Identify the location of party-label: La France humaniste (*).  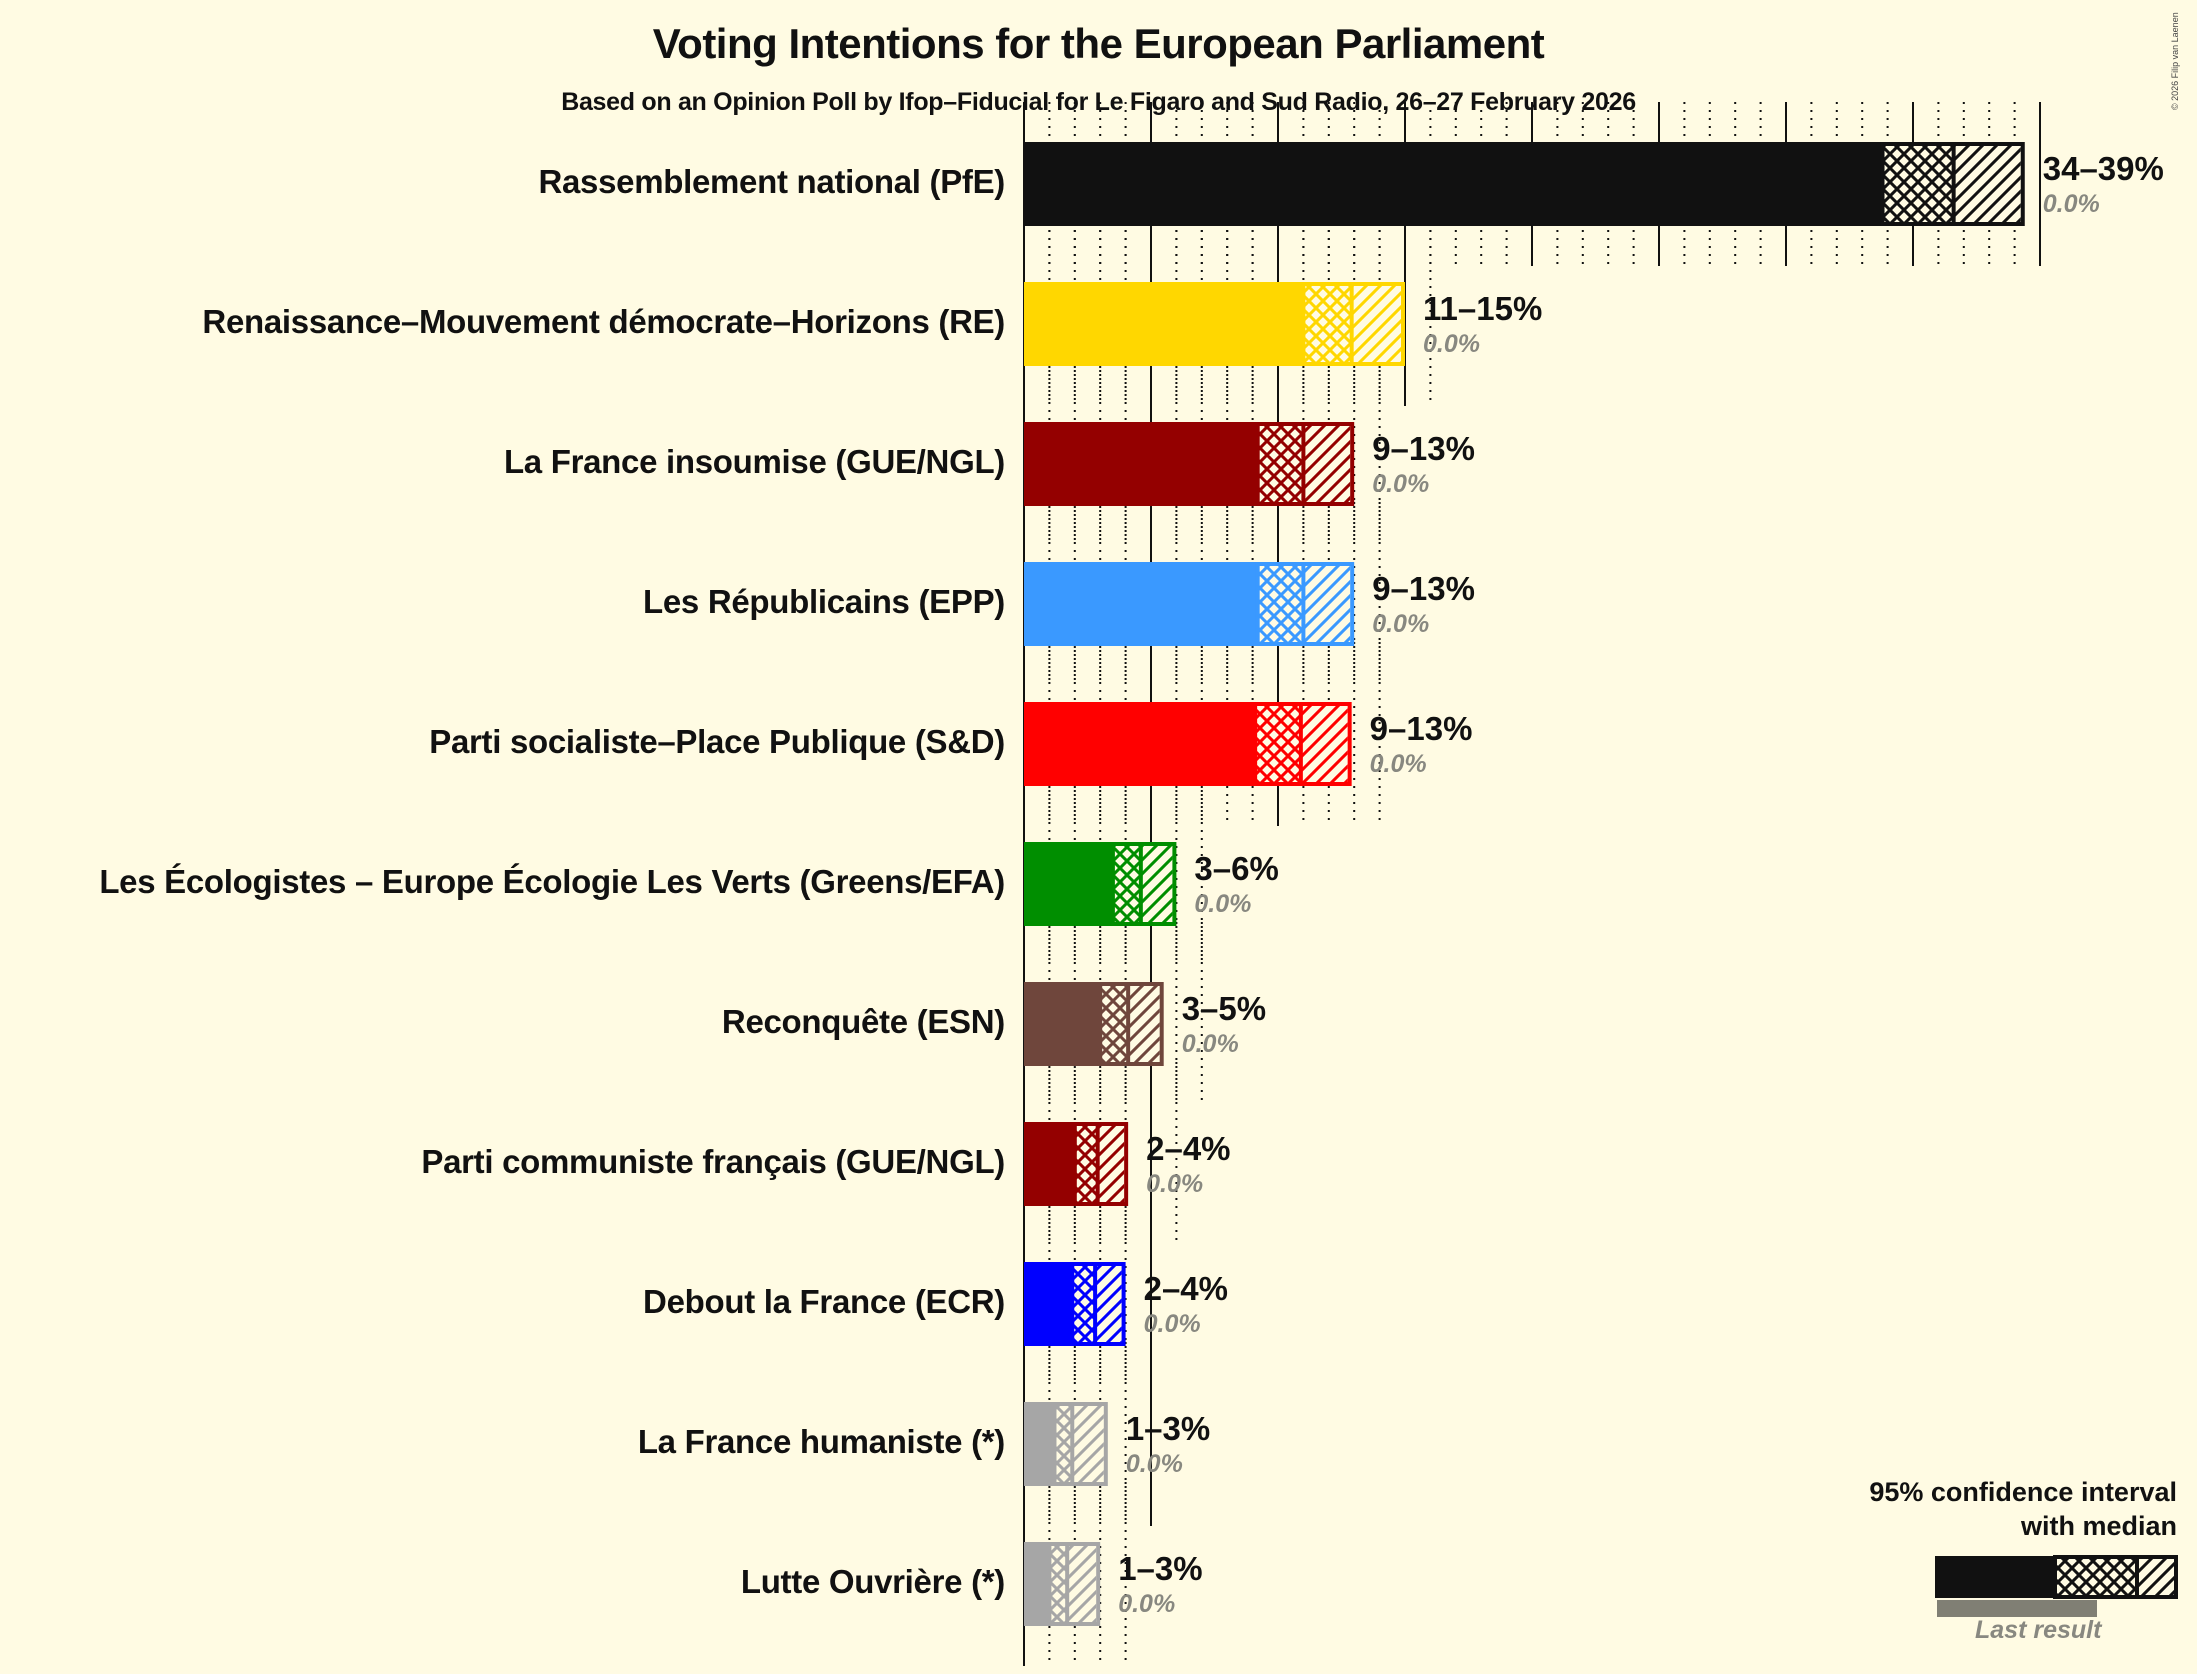
(821, 1441).